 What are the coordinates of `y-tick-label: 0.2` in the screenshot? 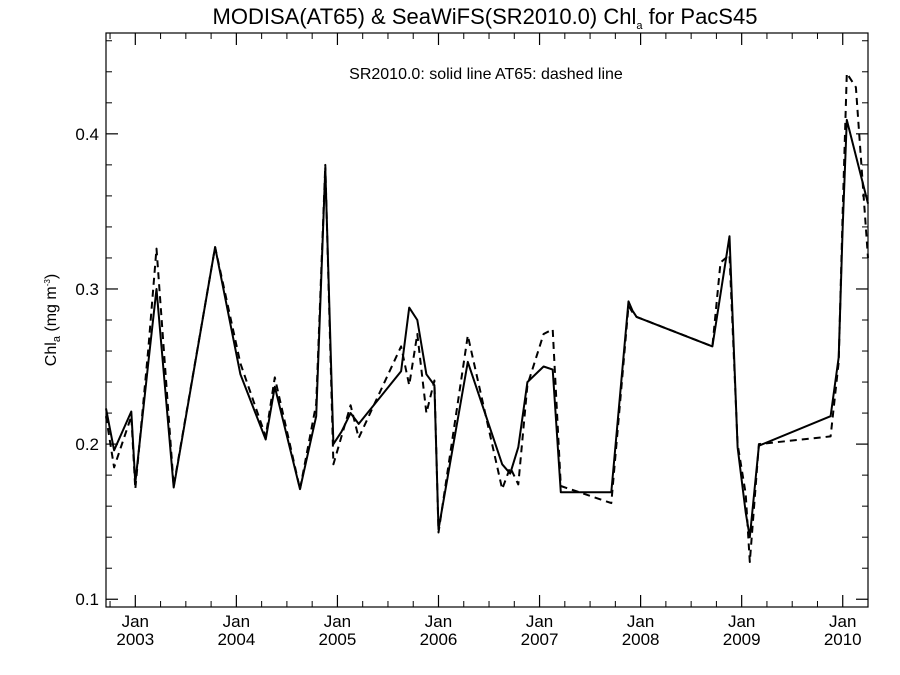 It's located at (87, 444).